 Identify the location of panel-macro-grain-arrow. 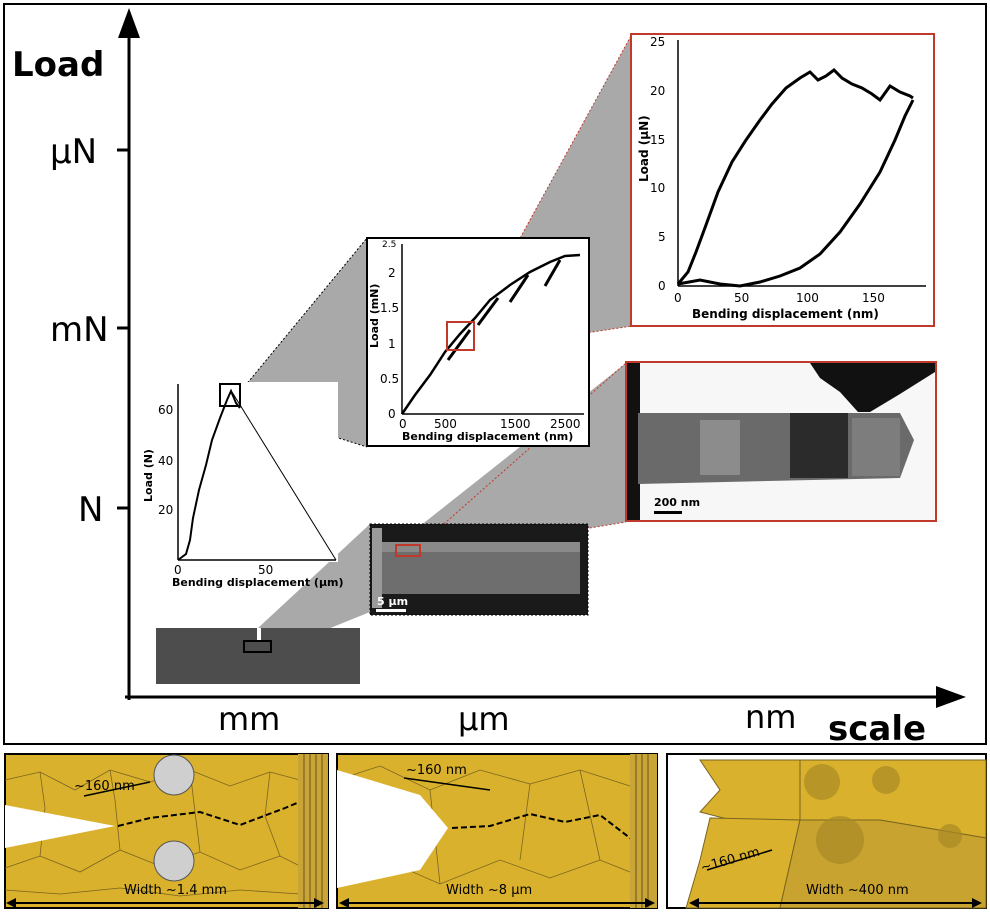
(117, 789).